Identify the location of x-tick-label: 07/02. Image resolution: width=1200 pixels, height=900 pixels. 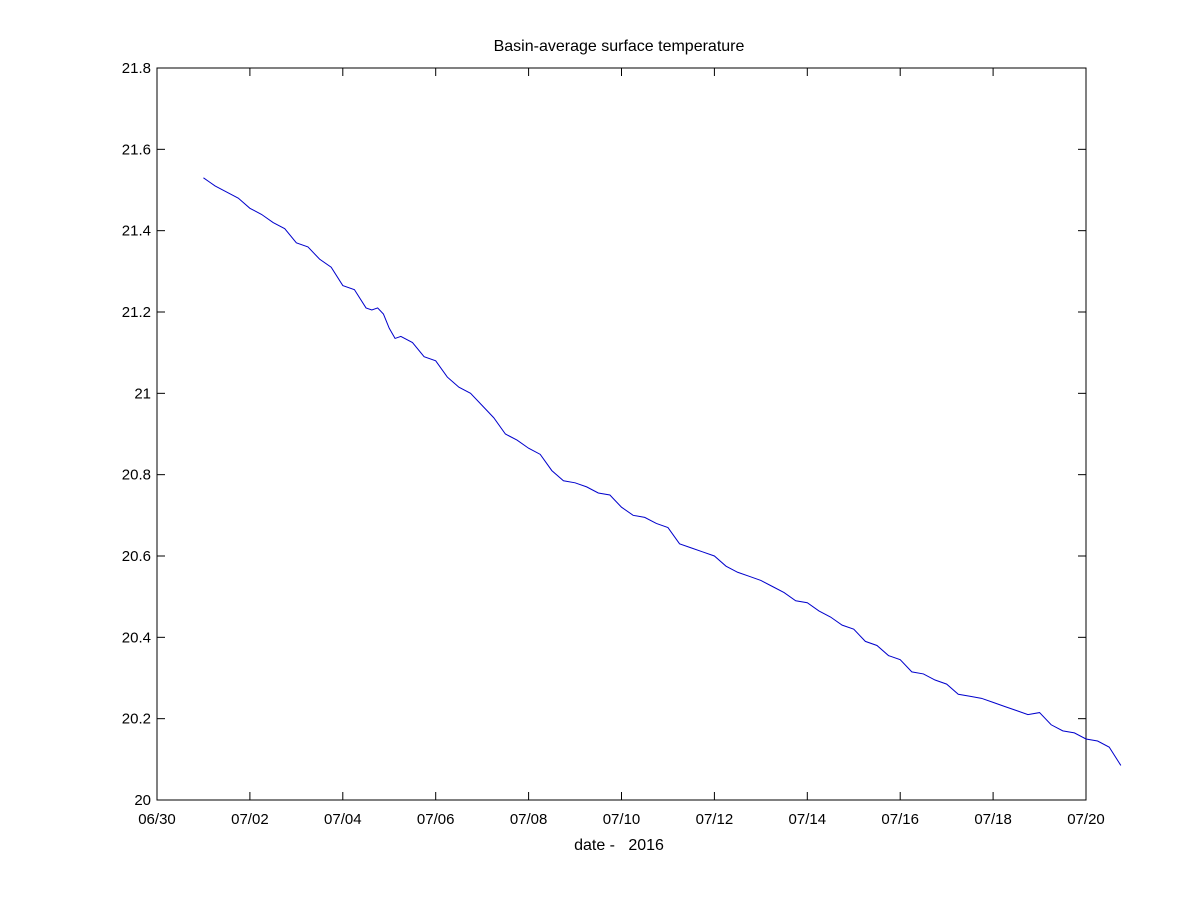
(250, 819).